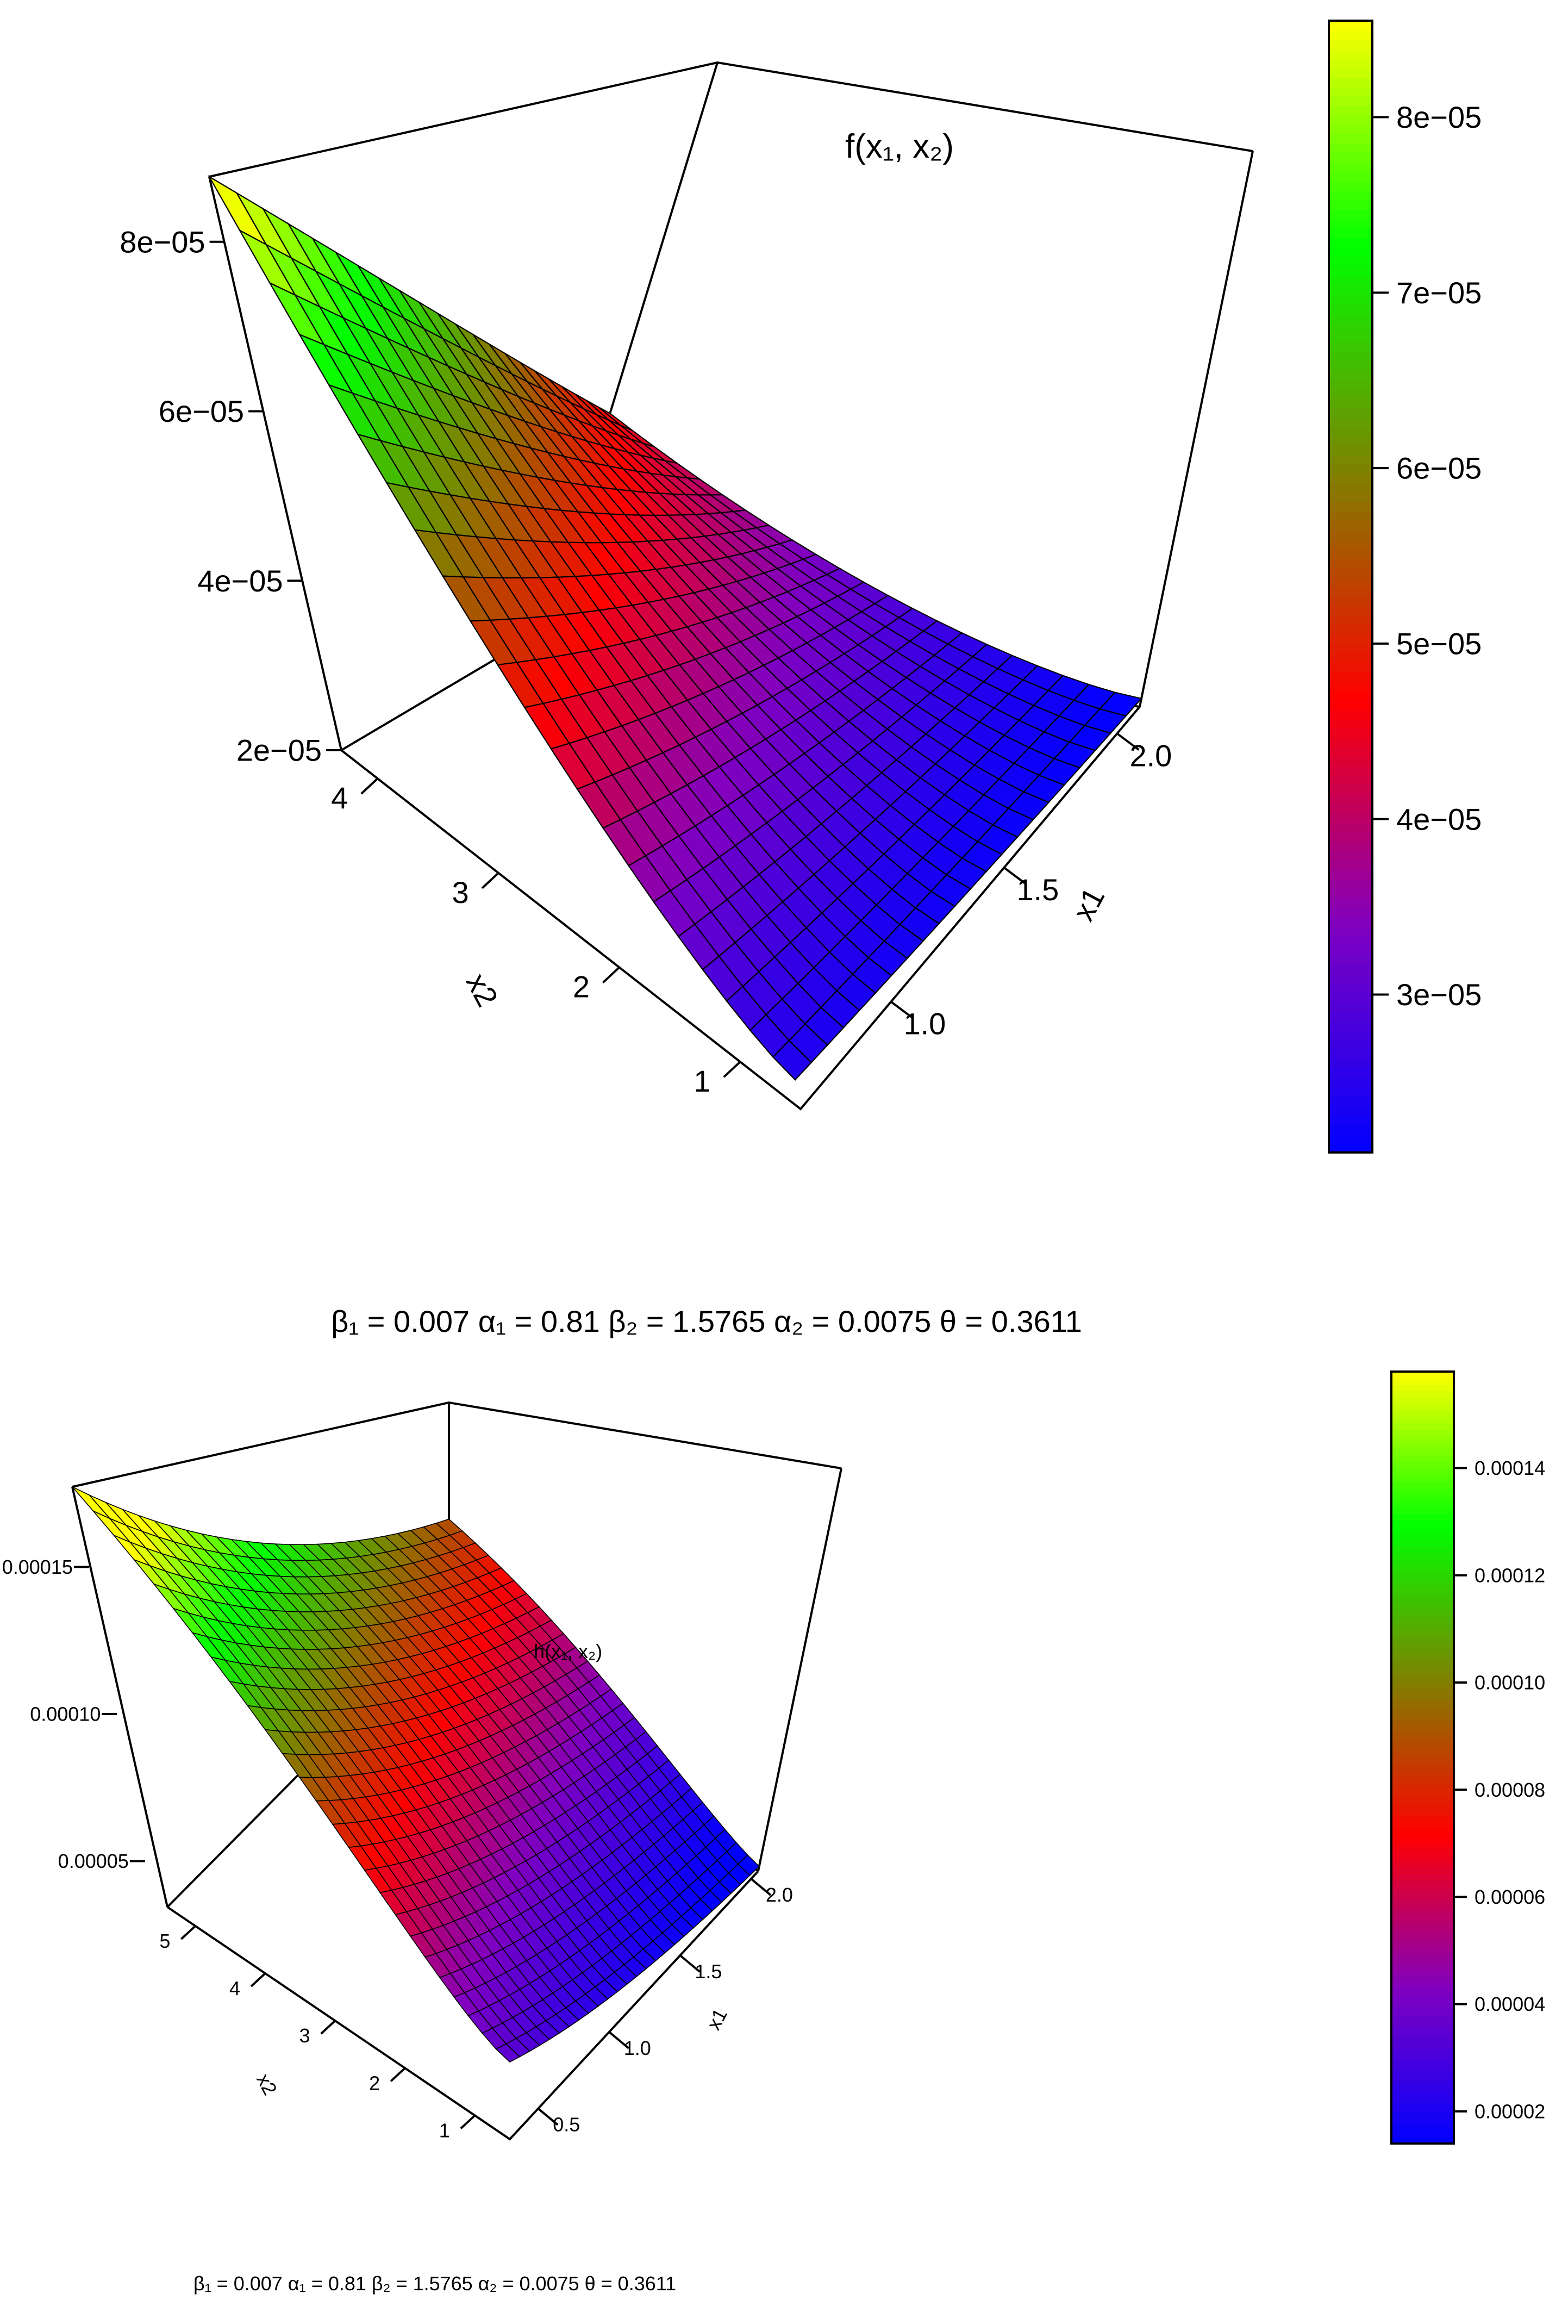 The image size is (1568, 2324). Describe the element at coordinates (1439, 994) in the screenshot. I see `colorbar-tick-label: 3e−05` at that location.